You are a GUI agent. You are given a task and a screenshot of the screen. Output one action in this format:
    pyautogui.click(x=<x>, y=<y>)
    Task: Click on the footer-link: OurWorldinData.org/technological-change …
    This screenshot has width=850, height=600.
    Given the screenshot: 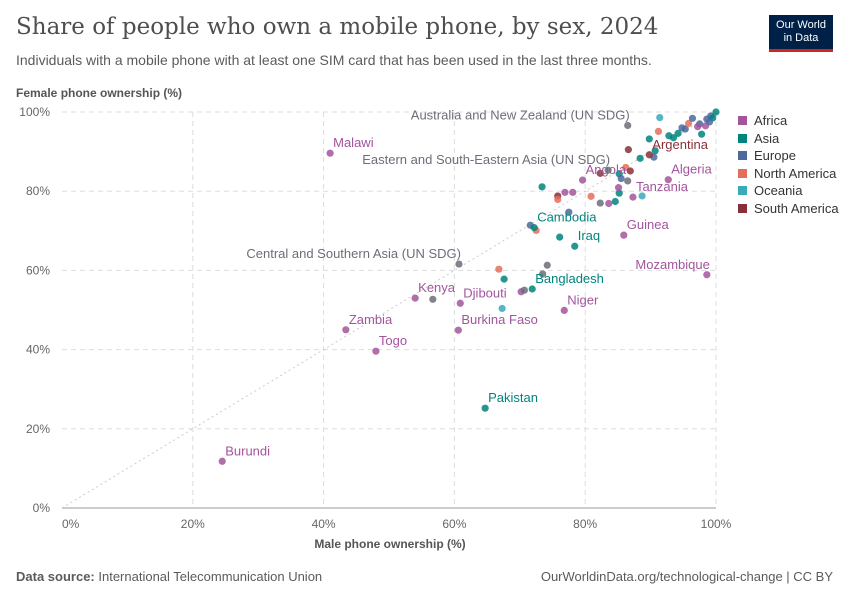 What is the action you would take?
    pyautogui.click(x=686, y=576)
    